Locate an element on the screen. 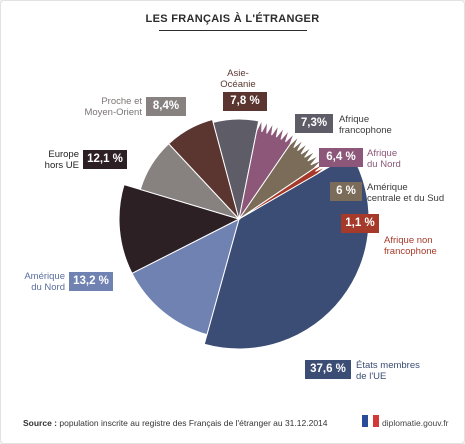  slice-label-europe-non-eu: Europe hors UE is located at coordinates (61, 160).